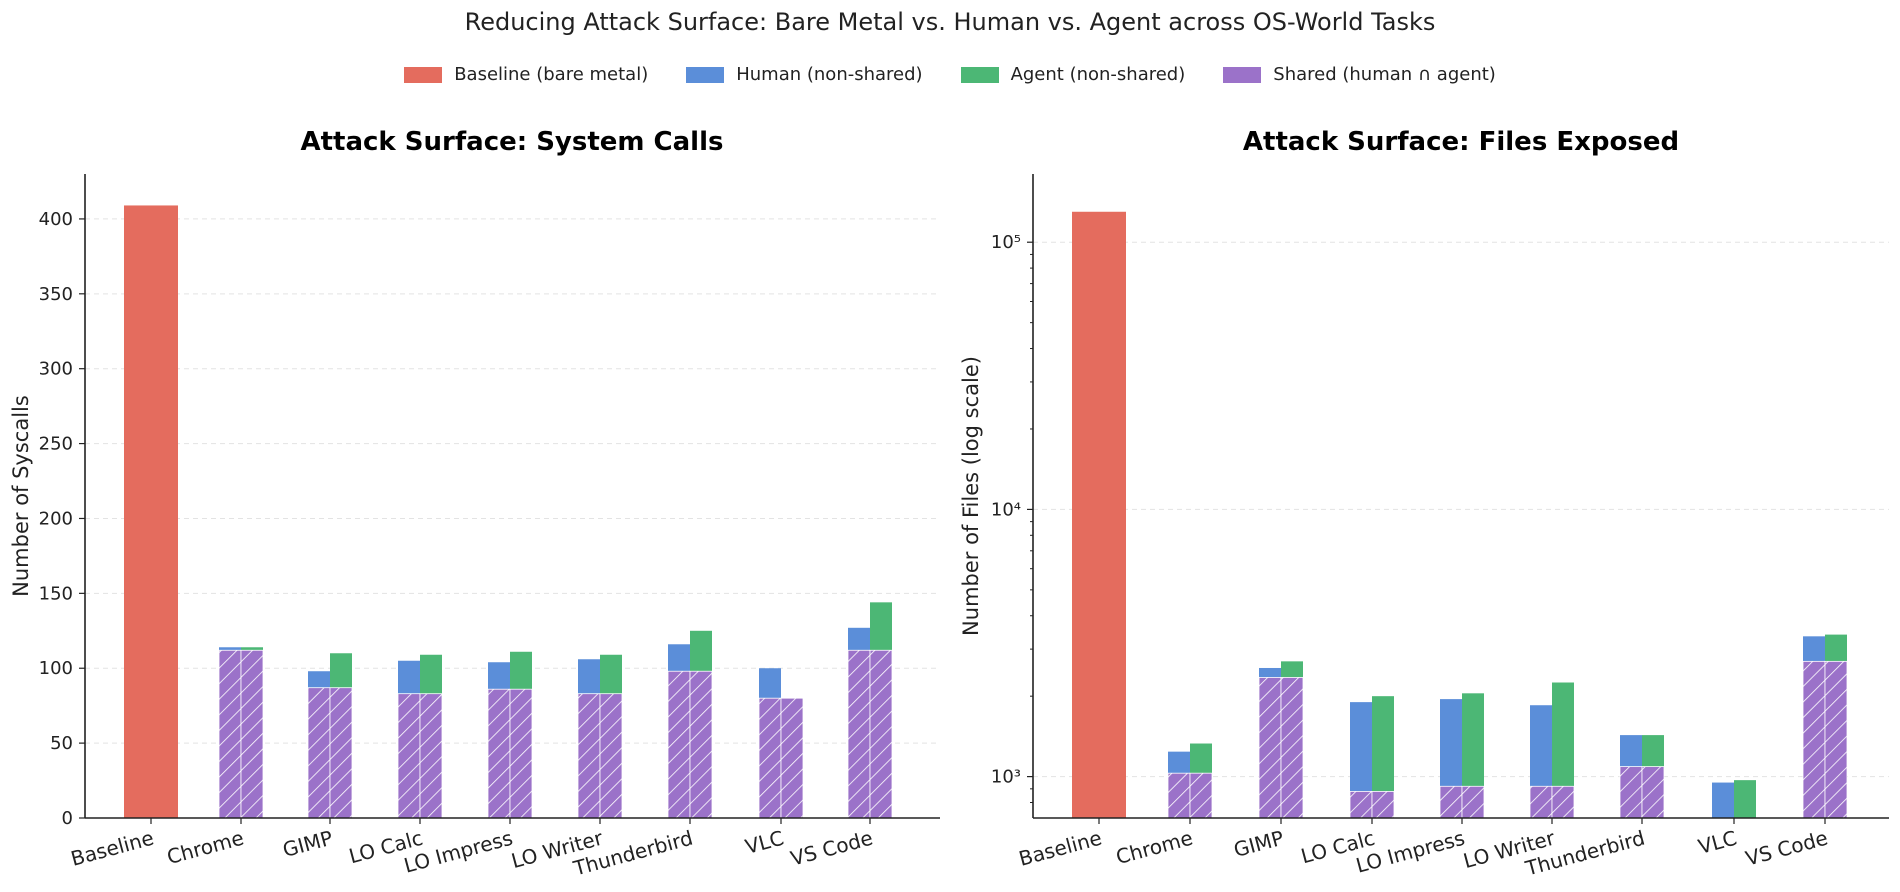 Image resolution: width=1900 pixels, height=892 pixels. I want to click on y-tick-label: 50, so click(61, 743).